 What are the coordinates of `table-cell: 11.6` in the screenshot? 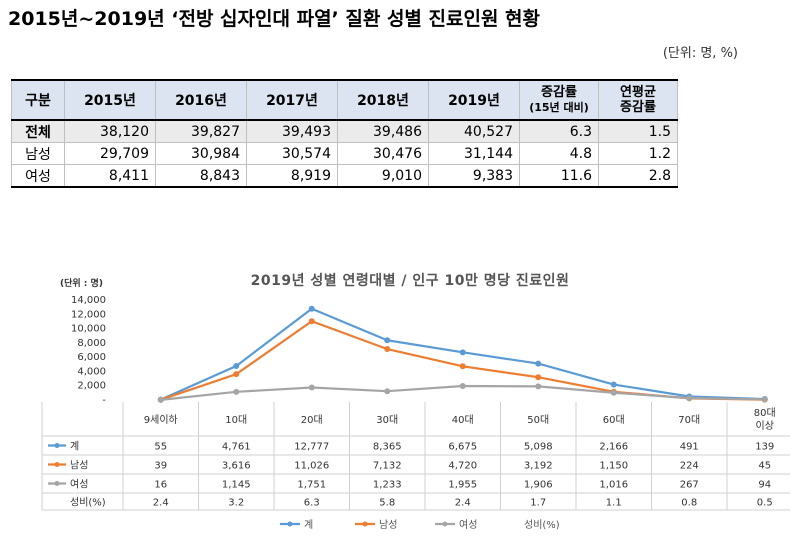 It's located at (559, 176).